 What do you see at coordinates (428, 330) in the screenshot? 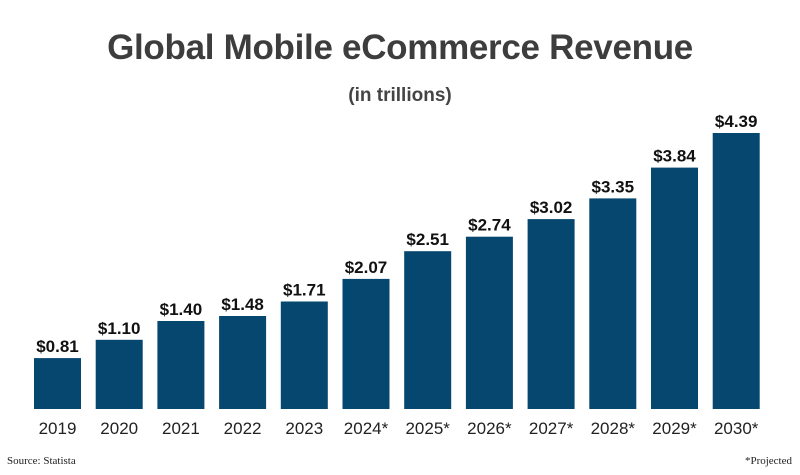
I see `bar-2025-projected` at bounding box center [428, 330].